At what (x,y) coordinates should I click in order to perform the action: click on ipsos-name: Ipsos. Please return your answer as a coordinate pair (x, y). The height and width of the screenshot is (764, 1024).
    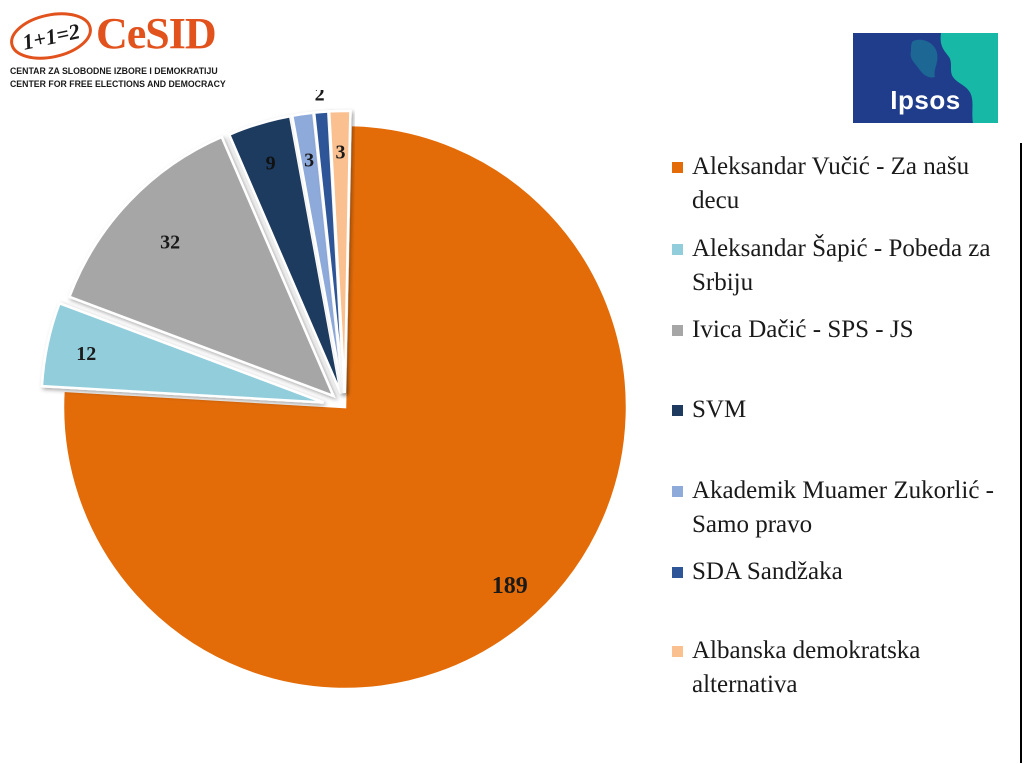
    Looking at the image, I should click on (925, 100).